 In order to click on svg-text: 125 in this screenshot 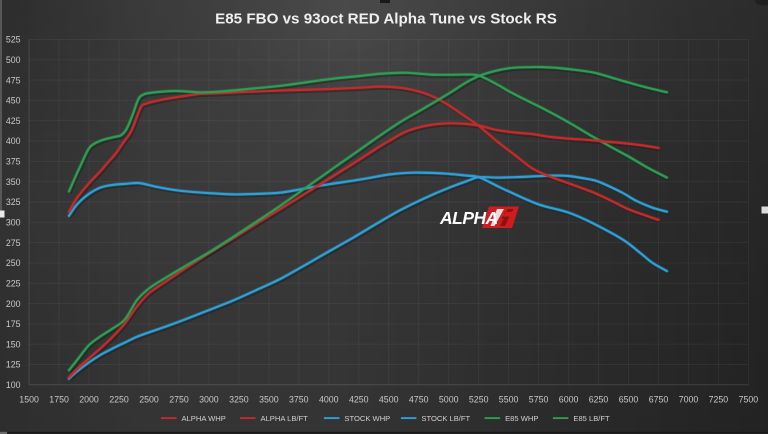, I will do `click(13, 365)`.